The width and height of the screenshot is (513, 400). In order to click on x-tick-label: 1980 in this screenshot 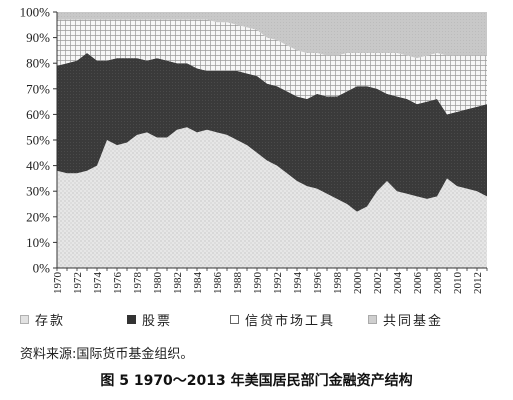, I will do `click(158, 283)`.